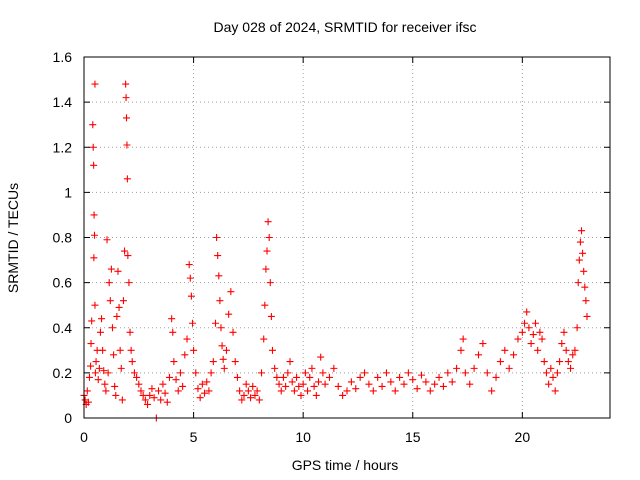 The image size is (640, 480). What do you see at coordinates (345, 465) in the screenshot?
I see `x-axis-label: GPS time / hours` at bounding box center [345, 465].